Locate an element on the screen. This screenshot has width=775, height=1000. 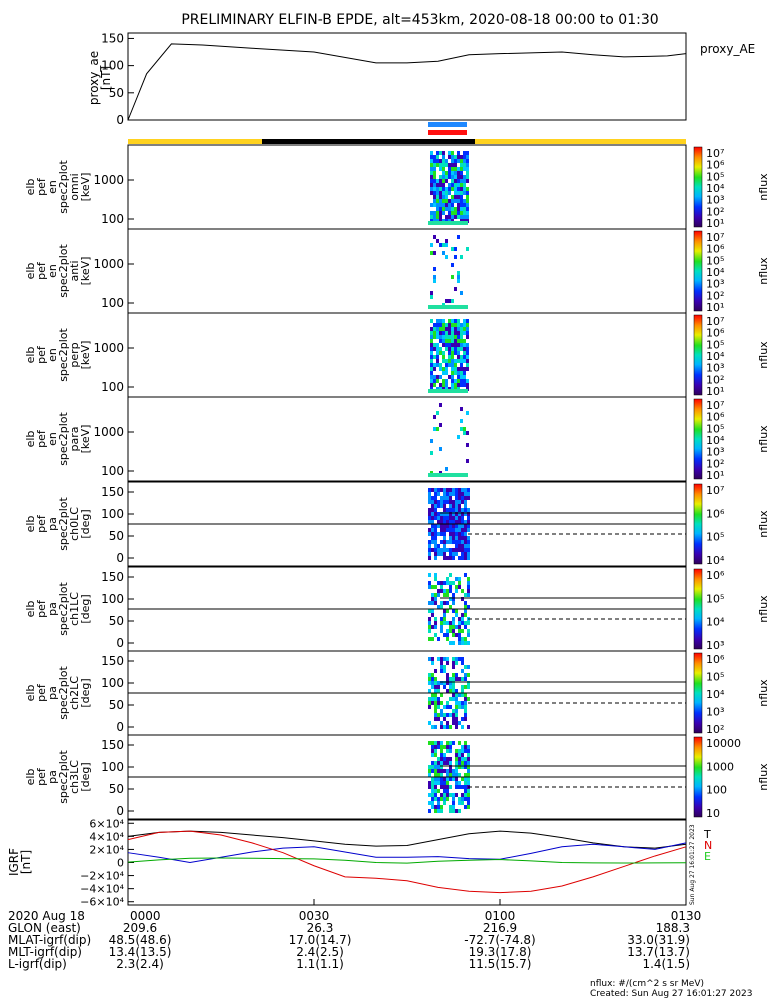
ytick-label: 50 is located at coordinates (116, 705).